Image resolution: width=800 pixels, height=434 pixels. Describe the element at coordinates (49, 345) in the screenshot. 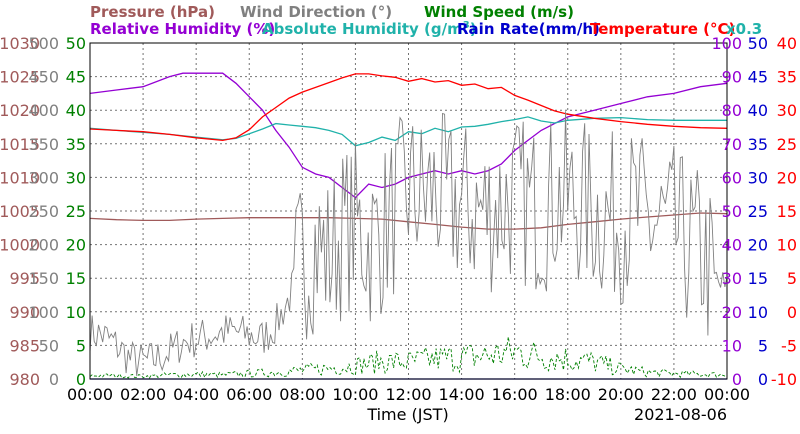

I see `wind-direction-tick-label: 50` at that location.